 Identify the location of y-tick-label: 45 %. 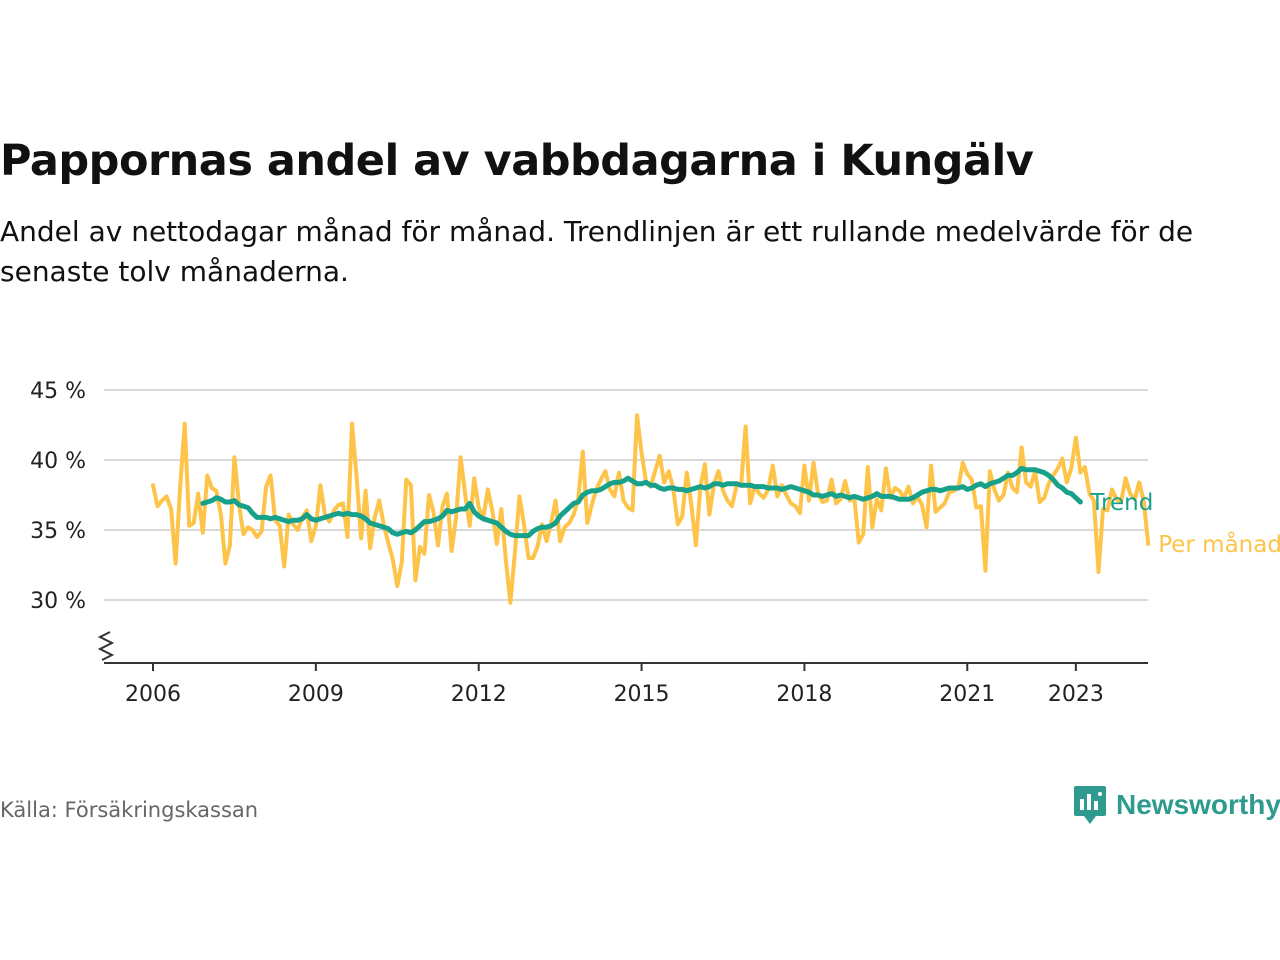
(58, 391).